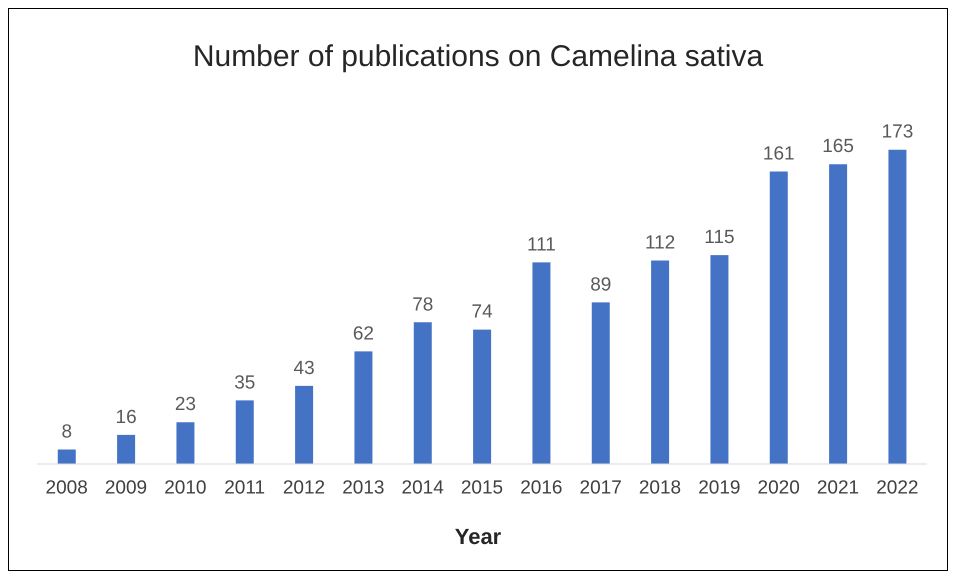  Describe the element at coordinates (483, 312) in the screenshot. I see `data-label: 74` at that location.